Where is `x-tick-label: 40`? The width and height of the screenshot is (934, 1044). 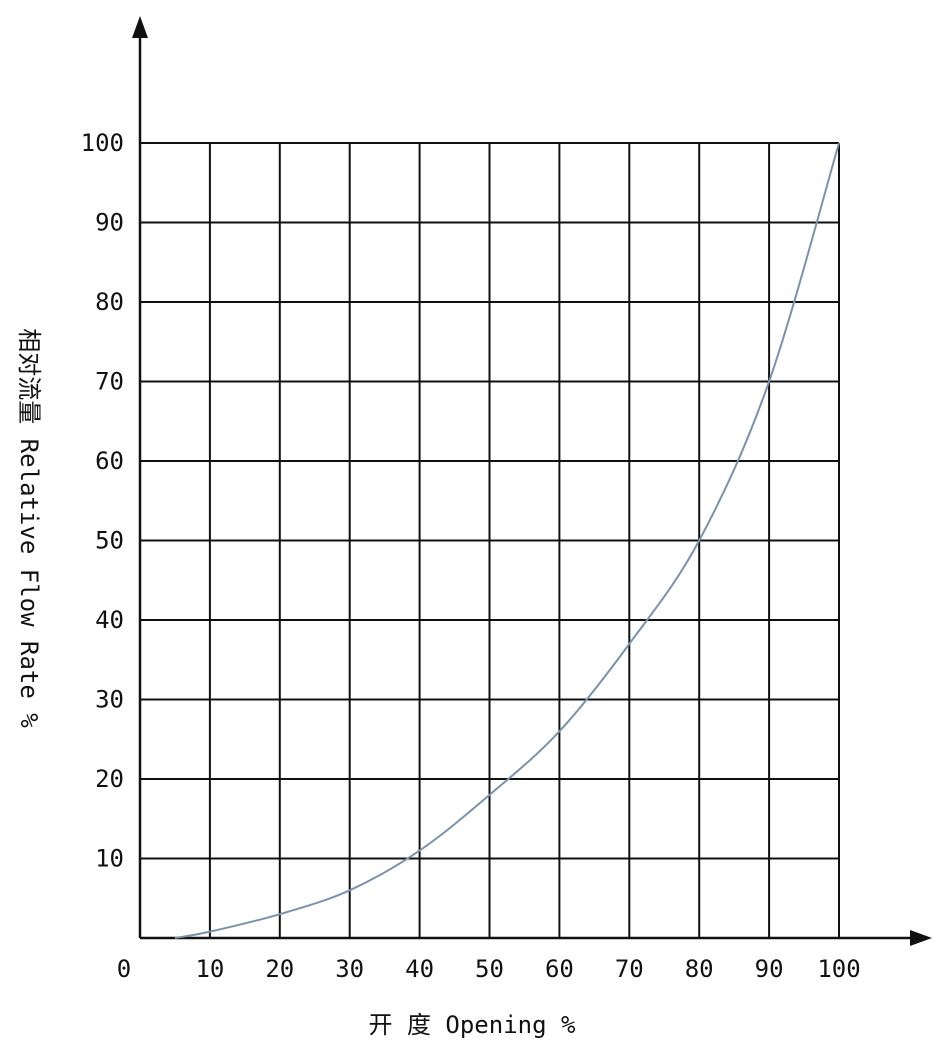 x-tick-label: 40 is located at coordinates (419, 969).